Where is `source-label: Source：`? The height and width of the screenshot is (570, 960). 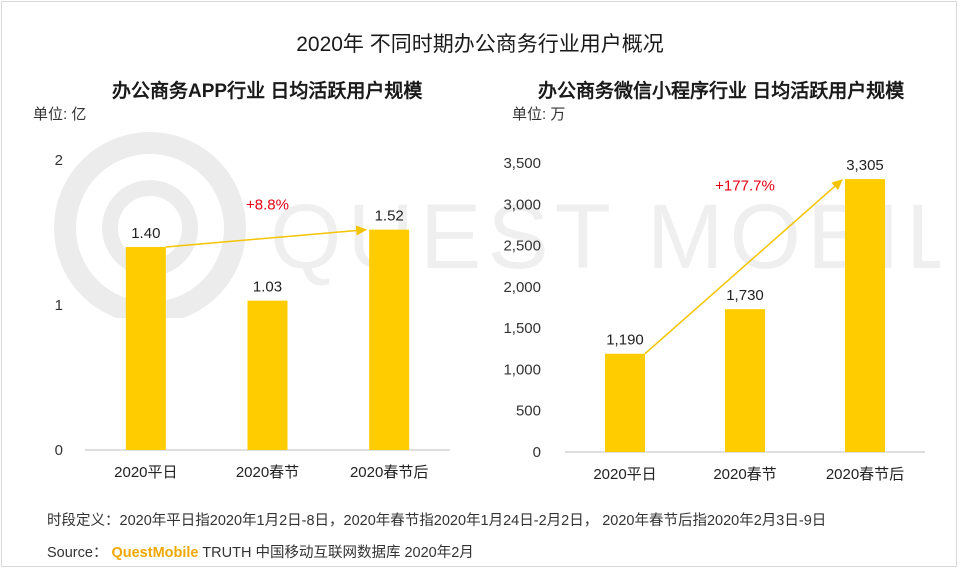
source-label: Source： is located at coordinates (77, 553).